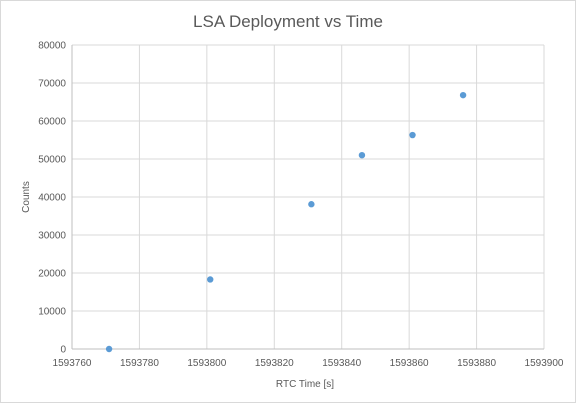 The height and width of the screenshot is (407, 576). Describe the element at coordinates (305, 384) in the screenshot. I see `x-axis-title: RTC Time [s]` at that location.